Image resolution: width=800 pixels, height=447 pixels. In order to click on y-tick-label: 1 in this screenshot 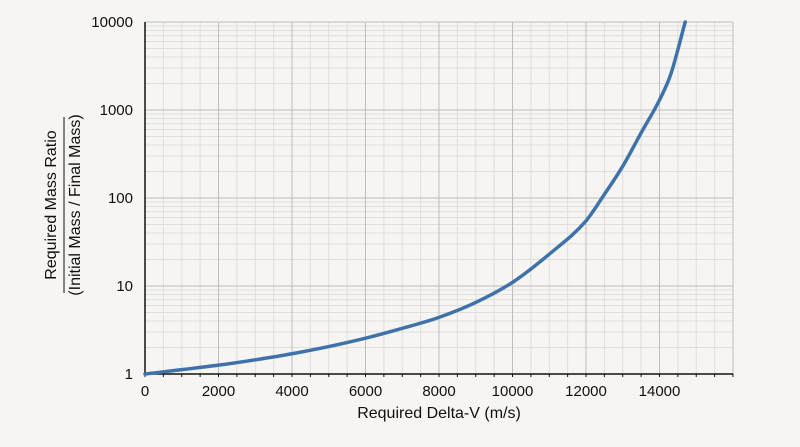, I will do `click(129, 374)`.